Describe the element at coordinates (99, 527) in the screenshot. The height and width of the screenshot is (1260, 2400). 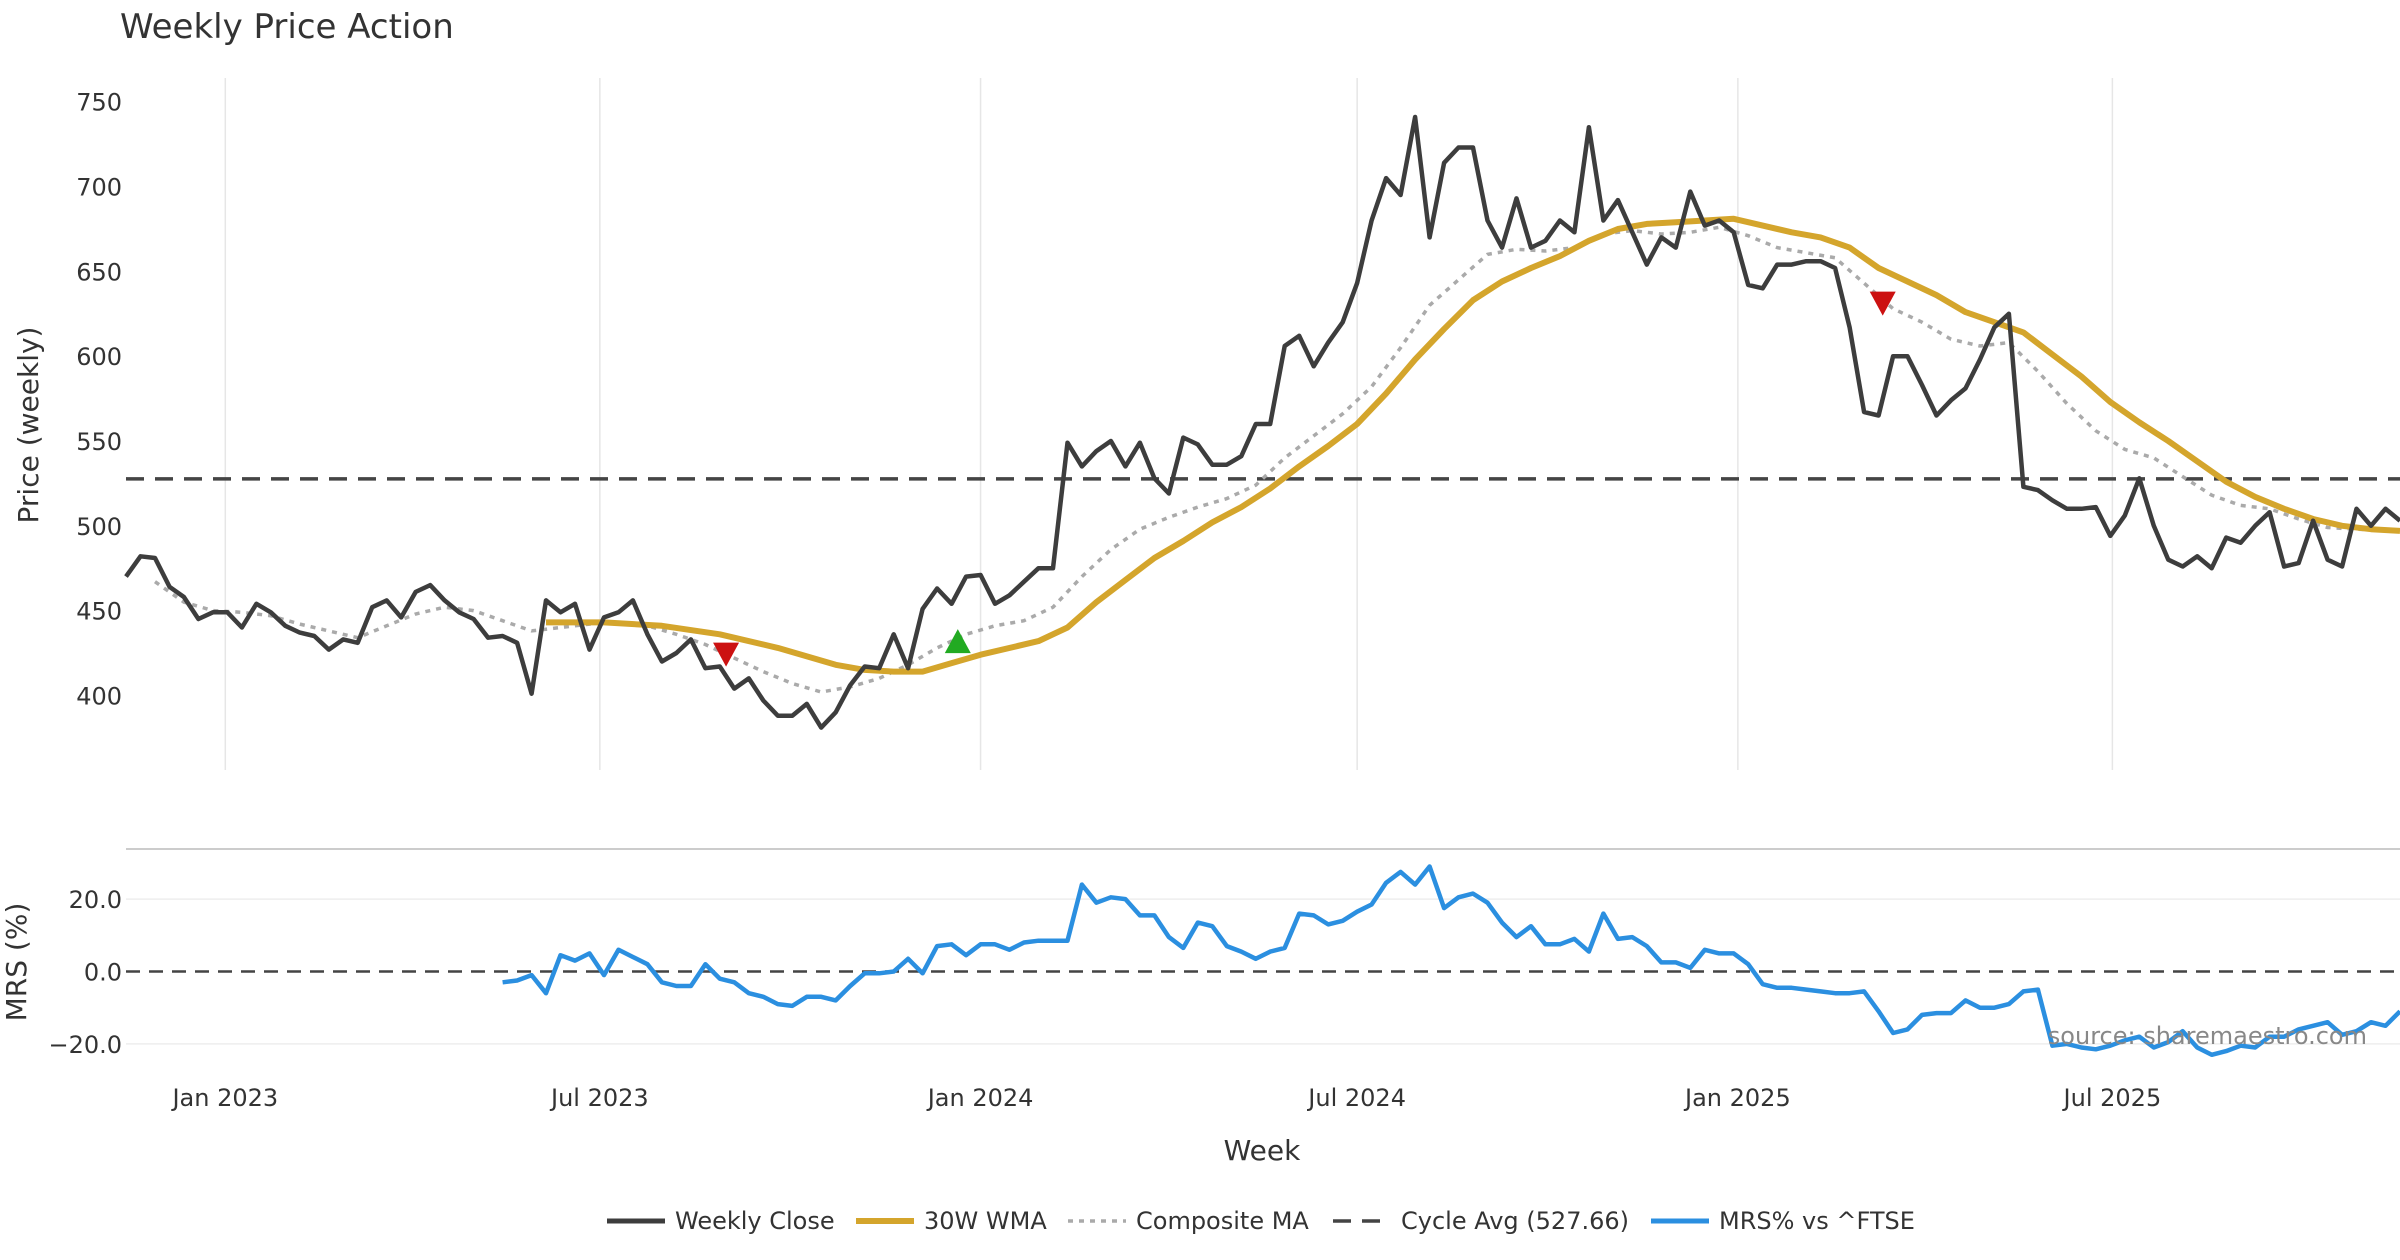
I see `price-y-tick-label: 500` at that location.